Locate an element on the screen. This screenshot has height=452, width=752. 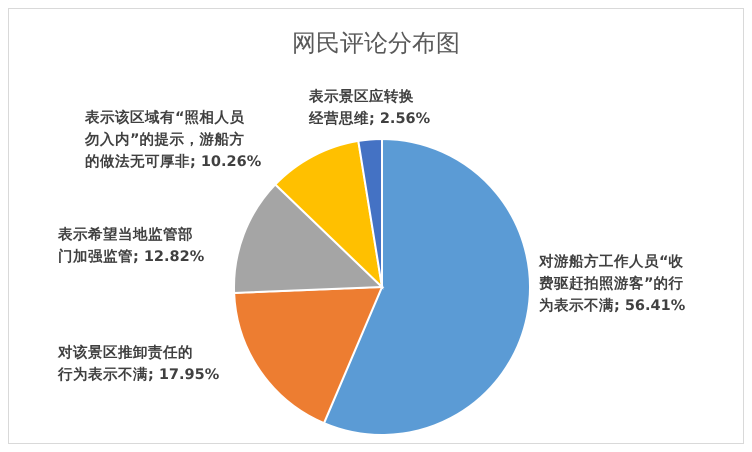
slice-label: 表示该区域有“照相人员勿入内”的提示，游船方的做法无可厚非; 10.26% is located at coordinates (173, 139).